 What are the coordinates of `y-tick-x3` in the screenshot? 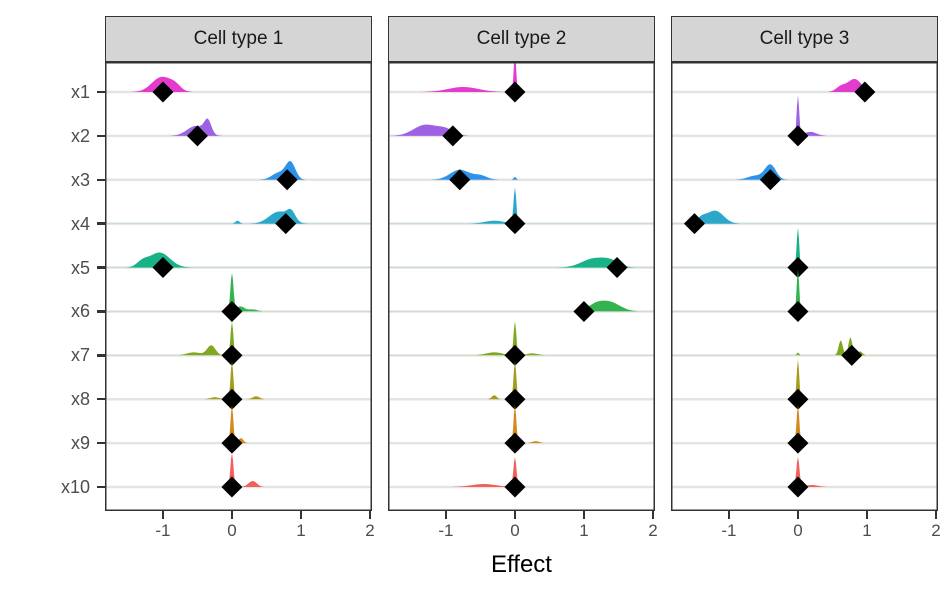 It's located at (101, 179).